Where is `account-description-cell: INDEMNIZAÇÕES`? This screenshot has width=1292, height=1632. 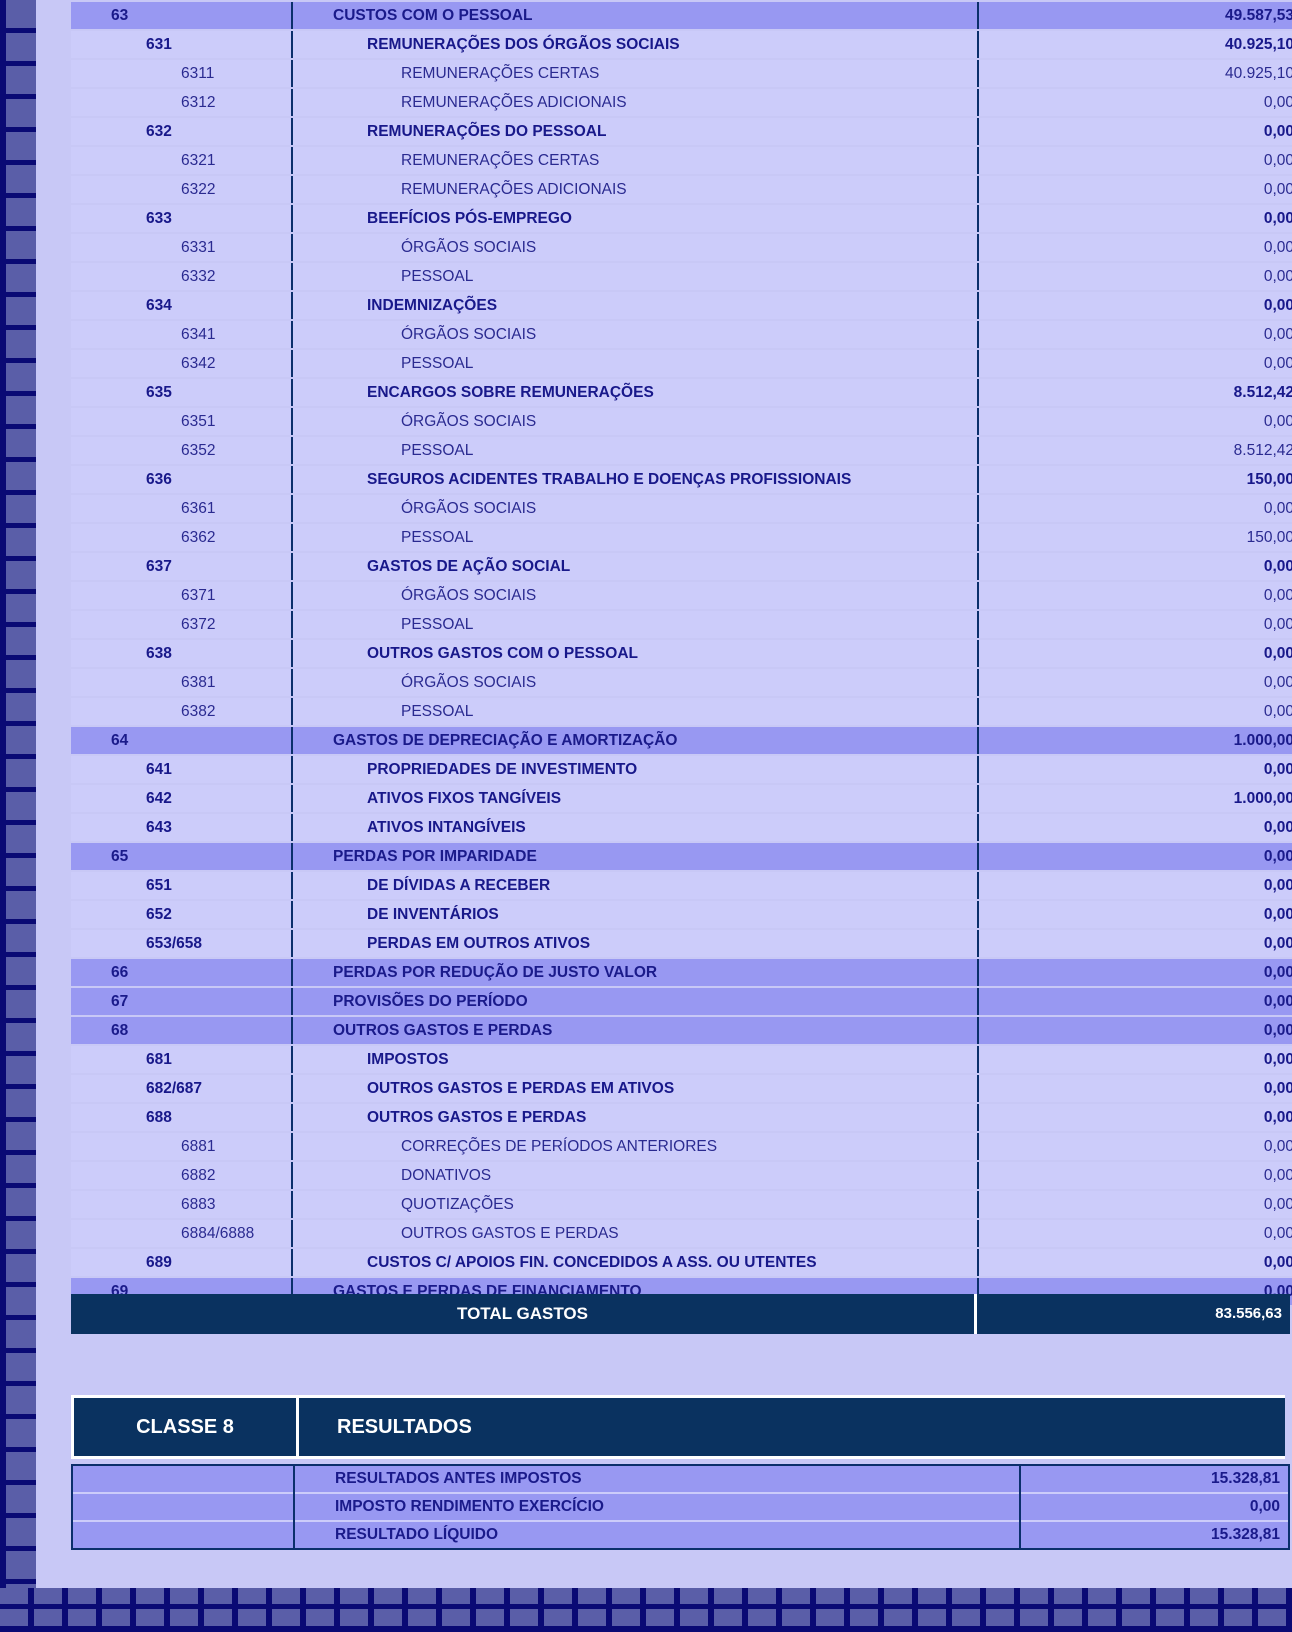
account-description-cell: INDEMNIZAÇÕES is located at coordinates (636, 305).